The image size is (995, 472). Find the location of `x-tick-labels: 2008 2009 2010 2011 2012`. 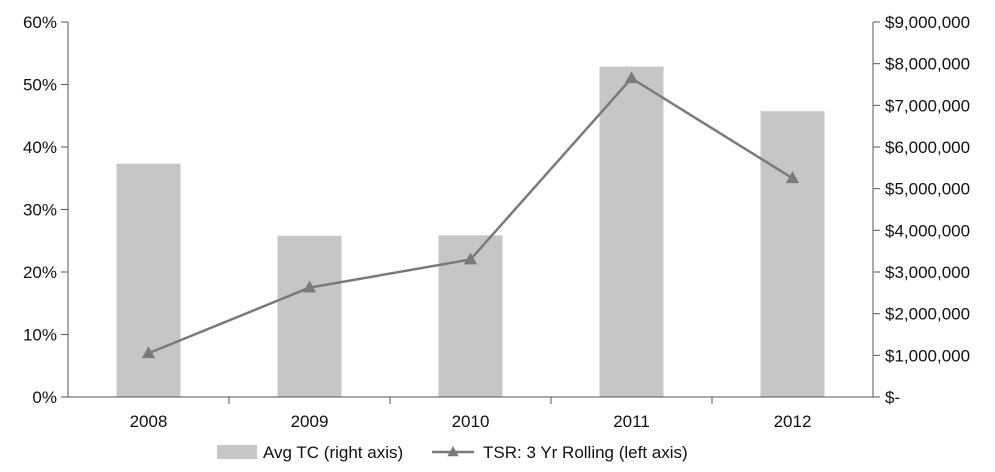

x-tick-labels: 2008 2009 2010 2011 2012 is located at coordinates (471, 421).